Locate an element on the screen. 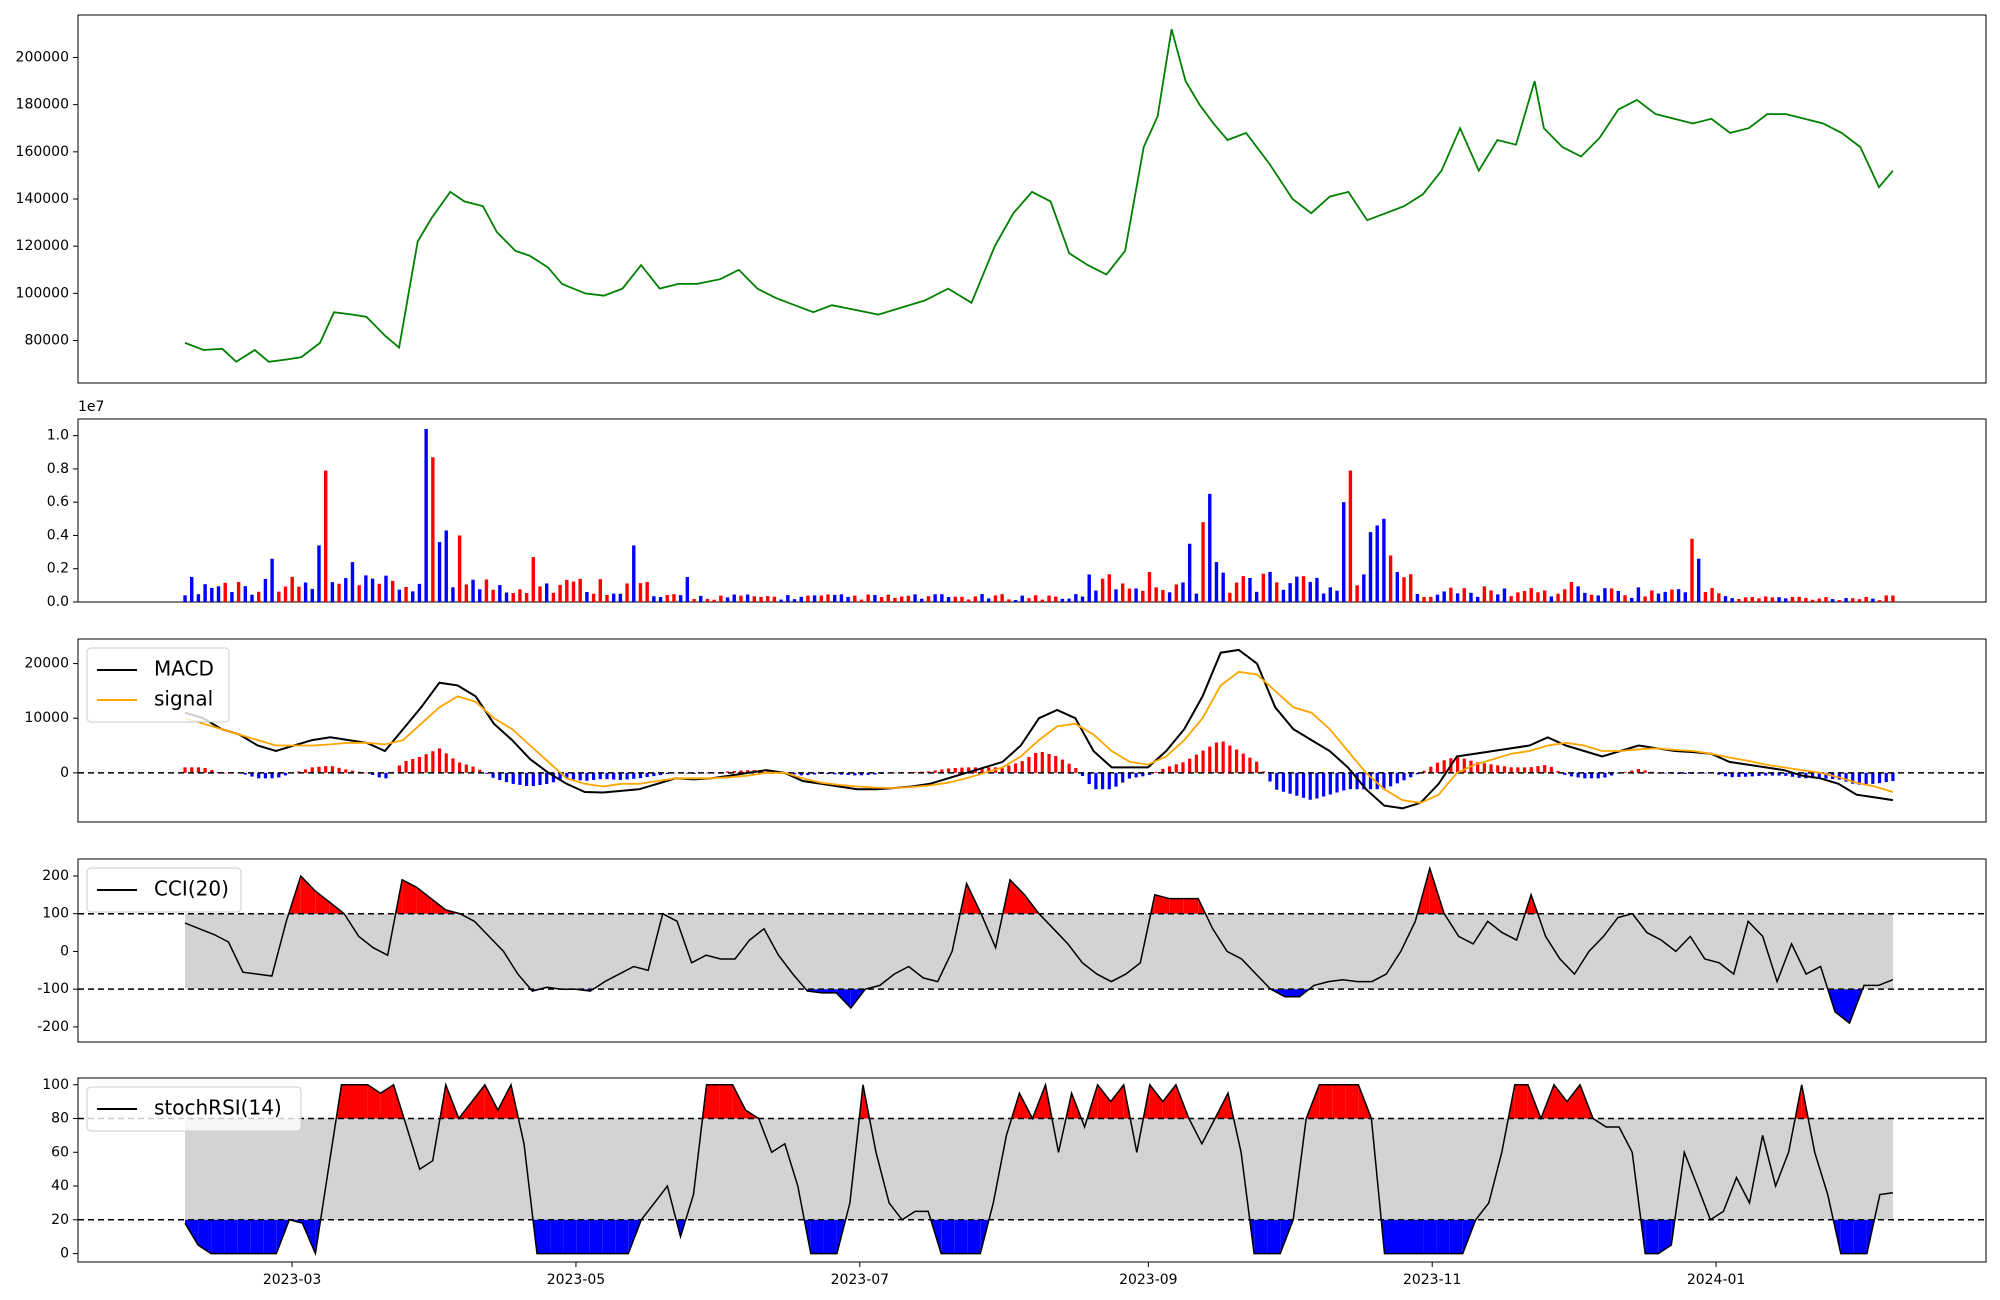 Image resolution: width=2000 pixels, height=1300 pixels. x-tick-label: 2023-03 is located at coordinates (292, 1280).